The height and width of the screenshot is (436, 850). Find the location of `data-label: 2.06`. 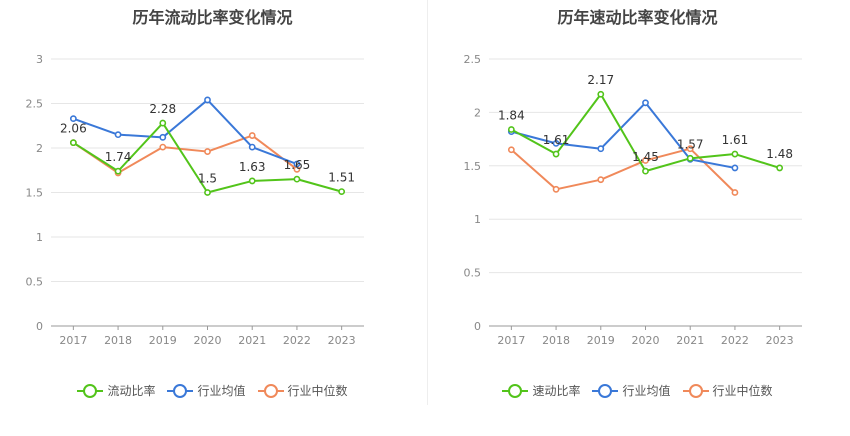

data-label: 2.06 is located at coordinates (73, 129).